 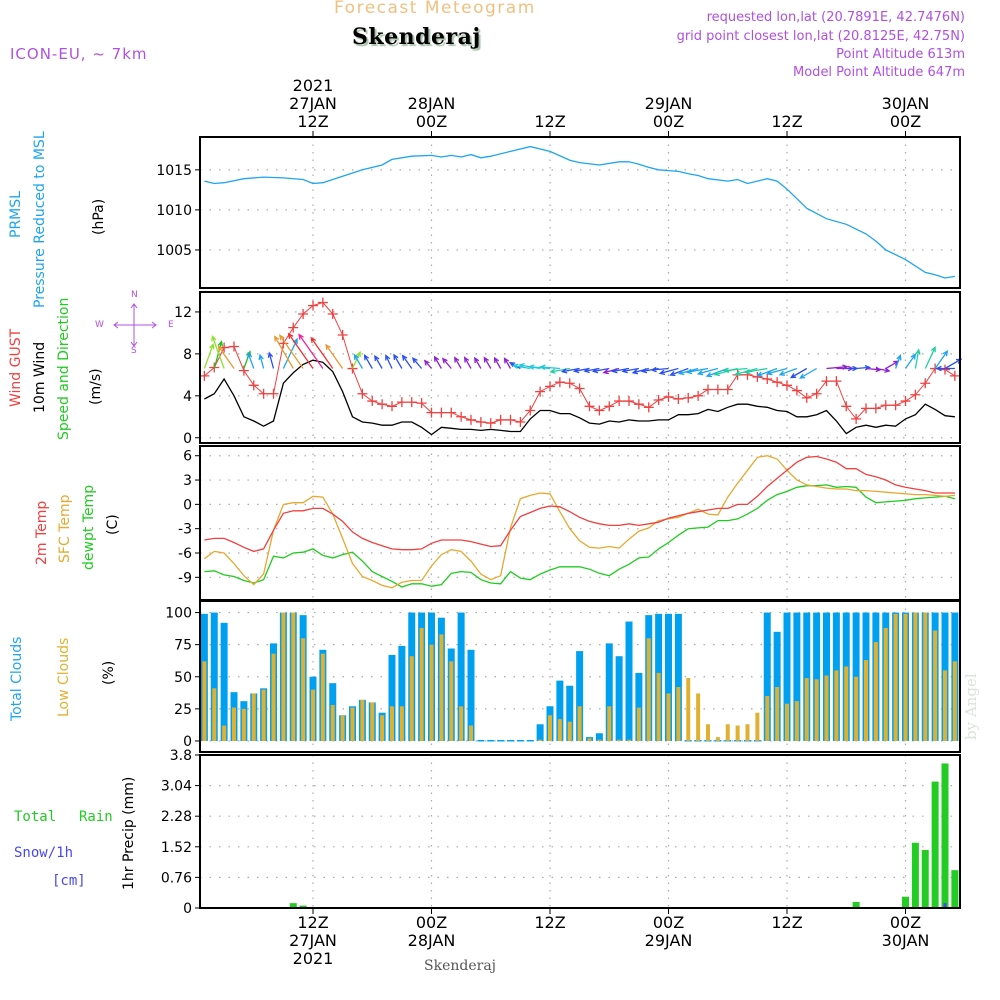 What do you see at coordinates (185, 554) in the screenshot?
I see `y-tick-label: -6` at bounding box center [185, 554].